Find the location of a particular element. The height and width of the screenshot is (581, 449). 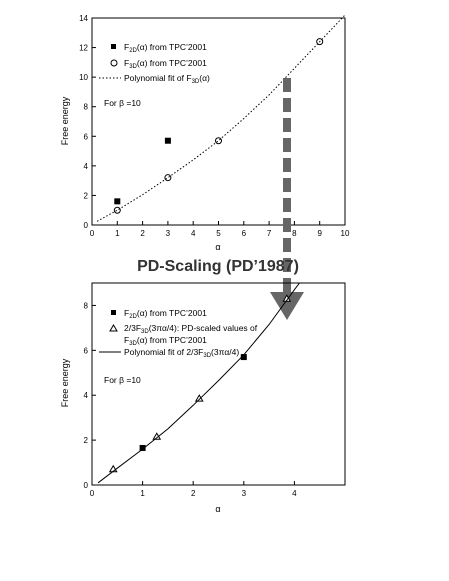

x-tick-label: 8 is located at coordinates (294, 233).